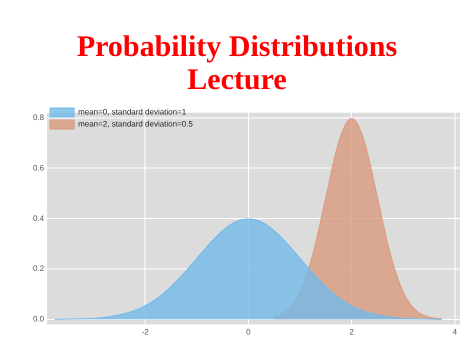 Image resolution: width=474 pixels, height=355 pixels. Describe the element at coordinates (136, 124) in the screenshot. I see `legend-label: mean=2, standard deviation=0.5` at that location.